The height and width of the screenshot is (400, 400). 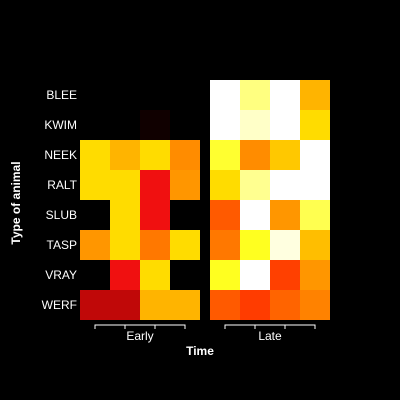 I want to click on row-label-neek: NEEK, so click(x=60, y=155).